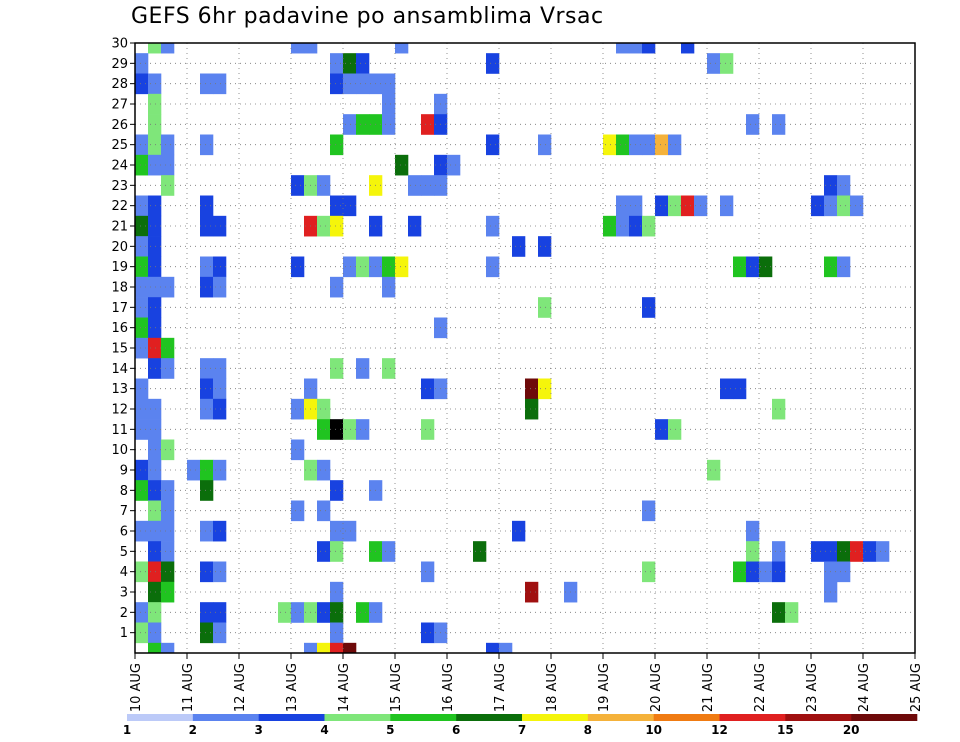 Image resolution: width=960 pixels, height=742 pixels. I want to click on y-tick-label: 24, so click(119, 166).